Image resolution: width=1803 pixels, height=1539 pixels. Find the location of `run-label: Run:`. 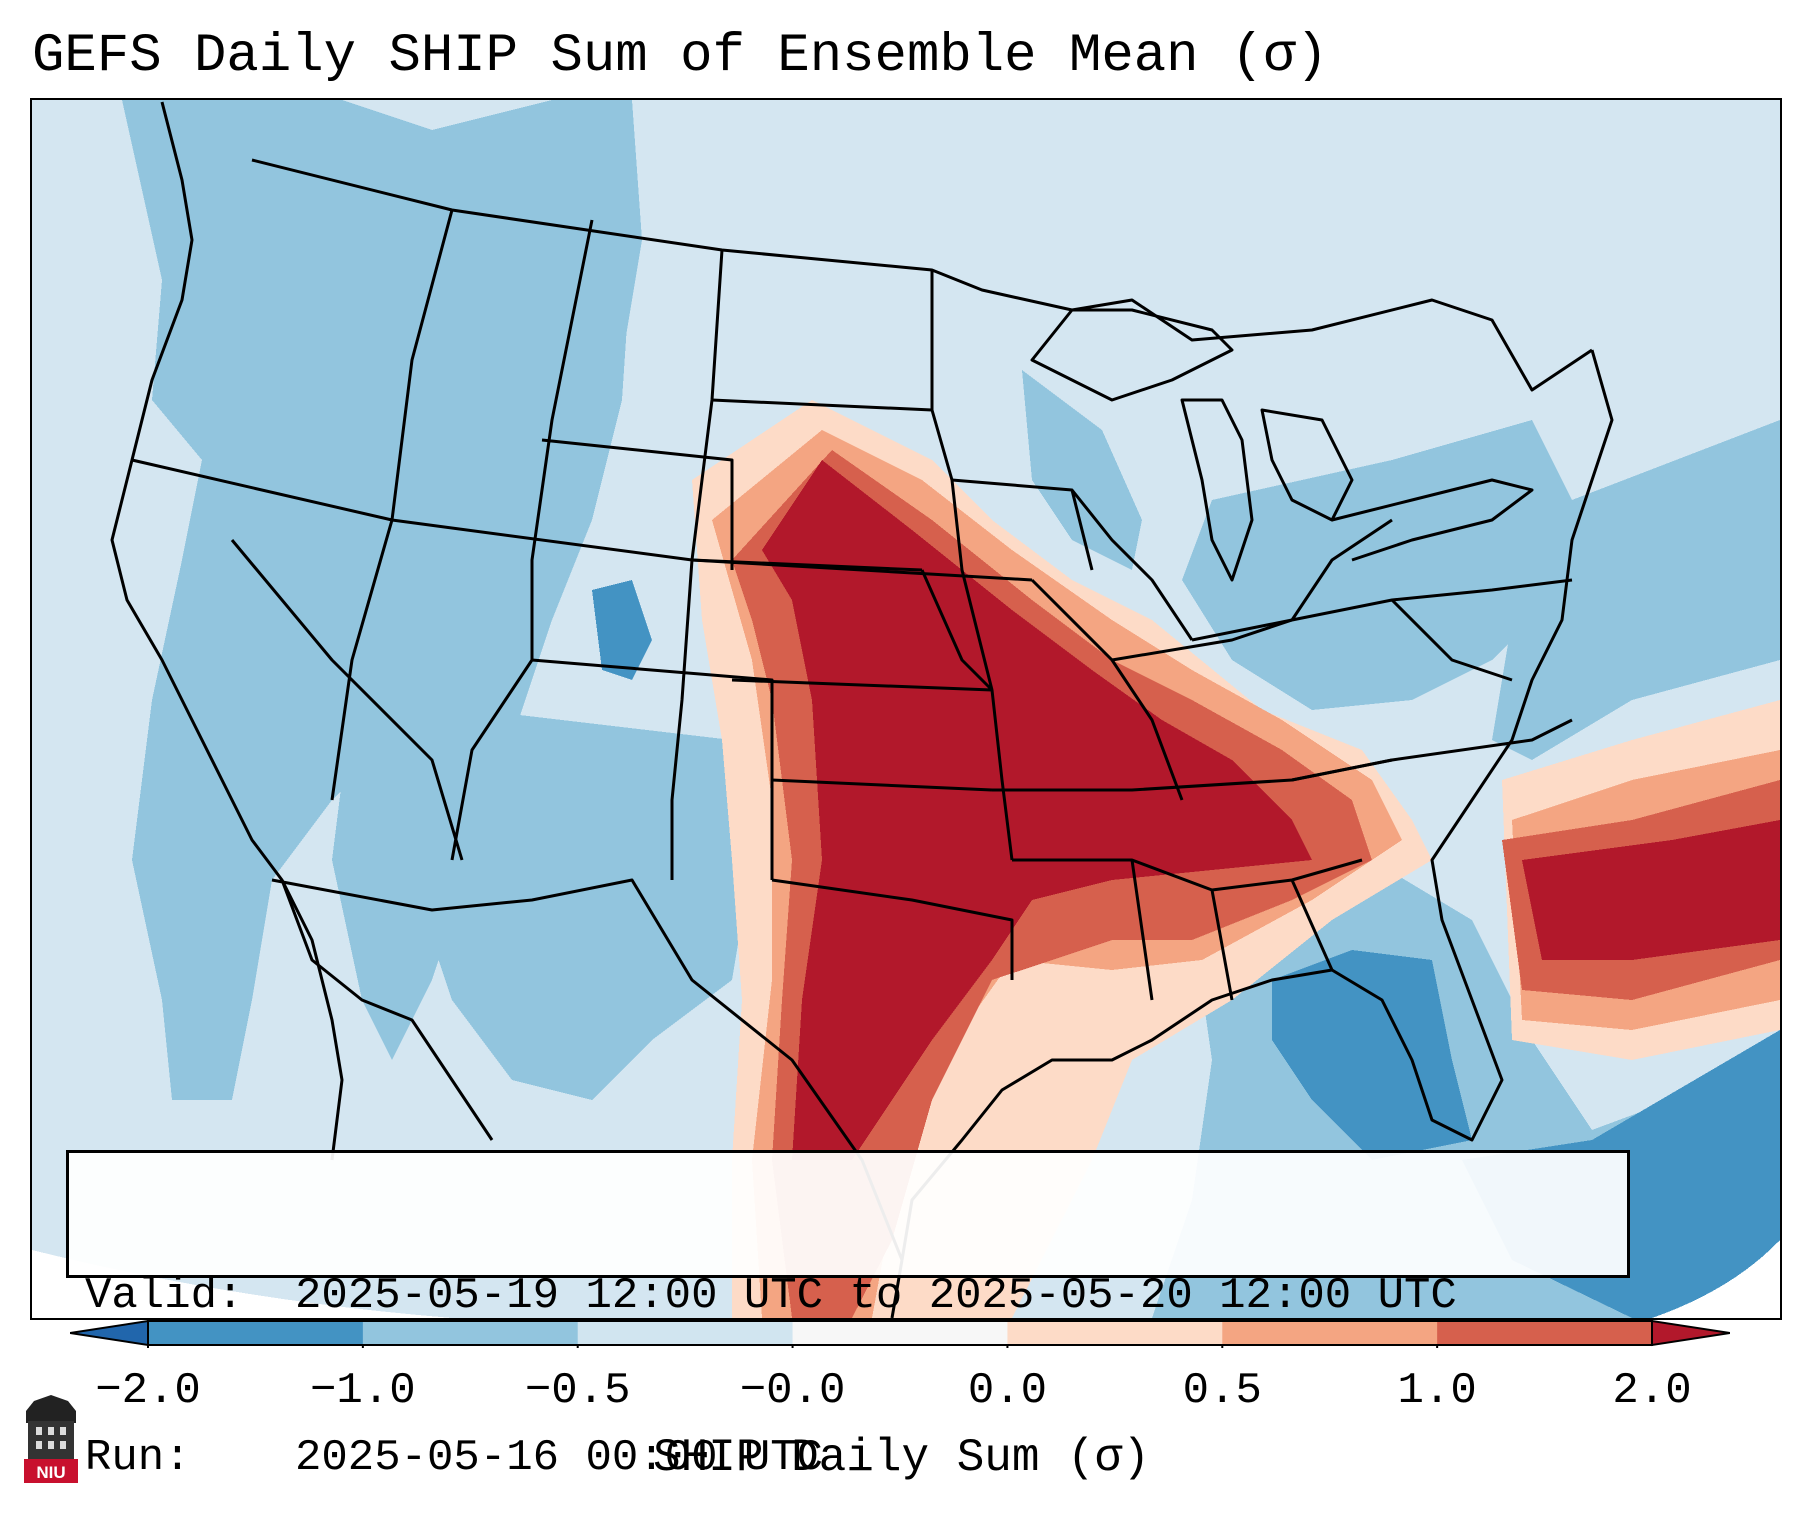

run-label: Run: is located at coordinates (138, 1458).